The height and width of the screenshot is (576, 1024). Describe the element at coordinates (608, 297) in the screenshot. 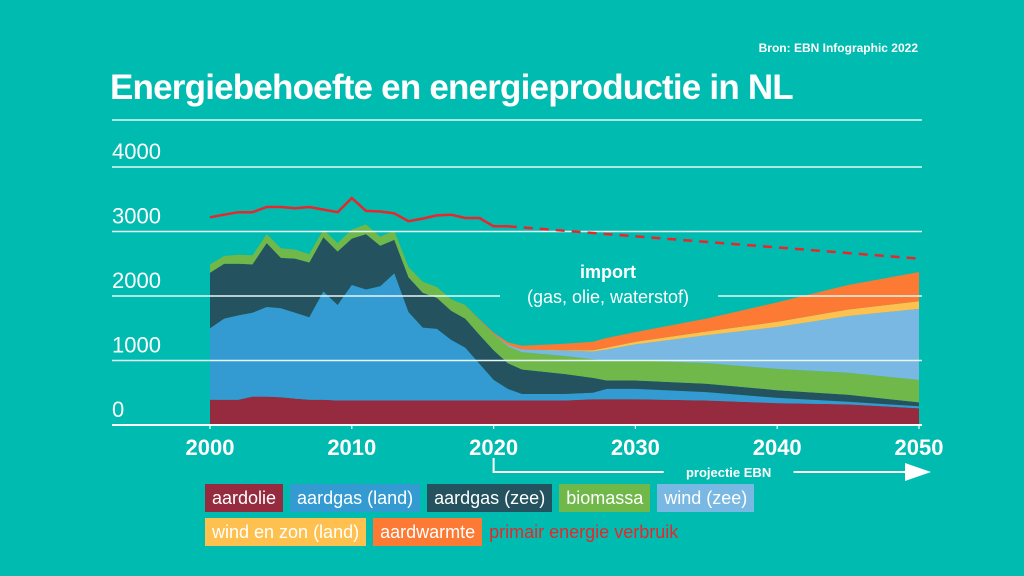

I see `import-sublabel: (gas, olie, waterstof)` at that location.